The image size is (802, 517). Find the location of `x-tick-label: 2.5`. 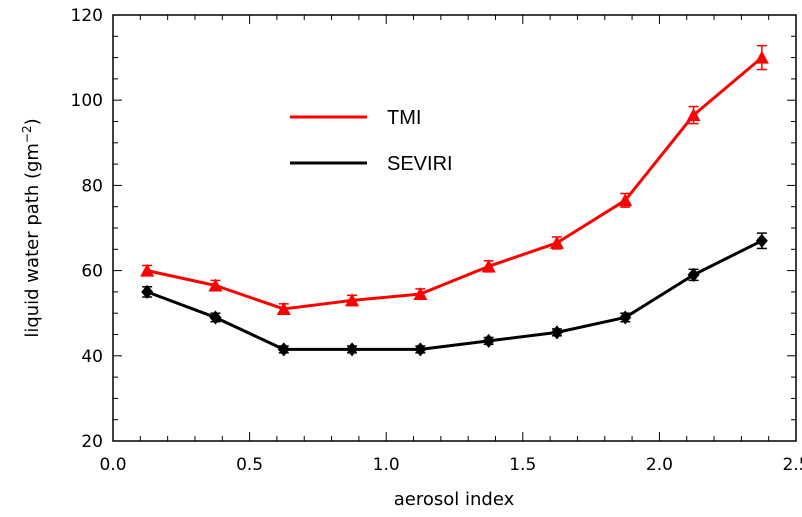

x-tick-label: 2.5 is located at coordinates (792, 465).